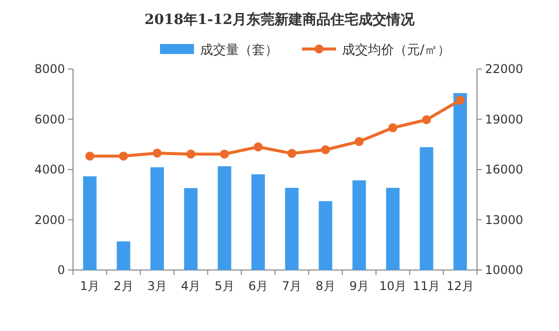 The image size is (559, 331). What do you see at coordinates (124, 286) in the screenshot?
I see `x-tick-label: 2月` at bounding box center [124, 286].